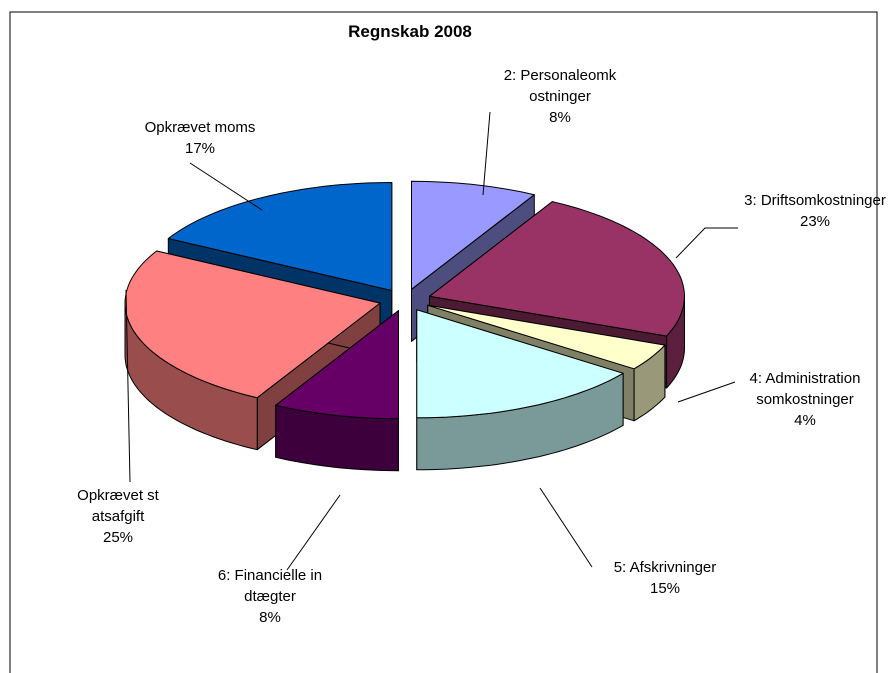 Image resolution: width=896 pixels, height=673 pixels. What do you see at coordinates (118, 537) in the screenshot?
I see `value-label: 25%` at bounding box center [118, 537].